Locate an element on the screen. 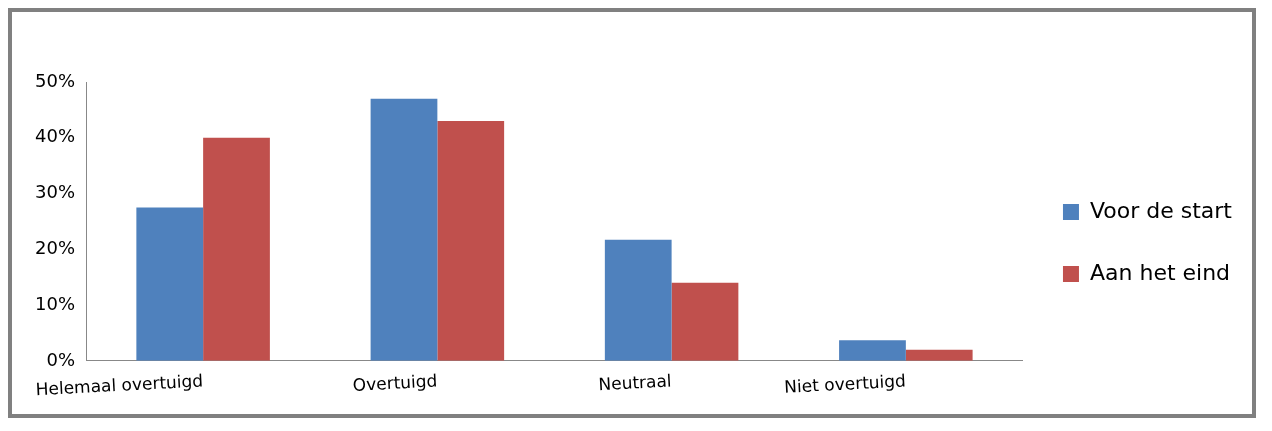 The width and height of the screenshot is (1272, 431). y-tick-label: 50% is located at coordinates (55, 80).